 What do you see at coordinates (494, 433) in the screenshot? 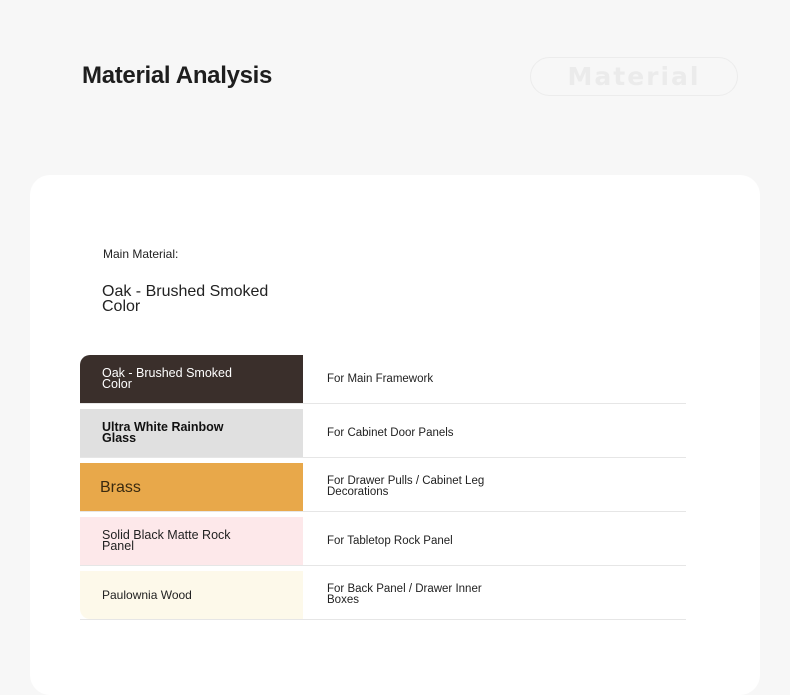
I see `material-usage-cell: For Cabinet Door Panels` at bounding box center [494, 433].